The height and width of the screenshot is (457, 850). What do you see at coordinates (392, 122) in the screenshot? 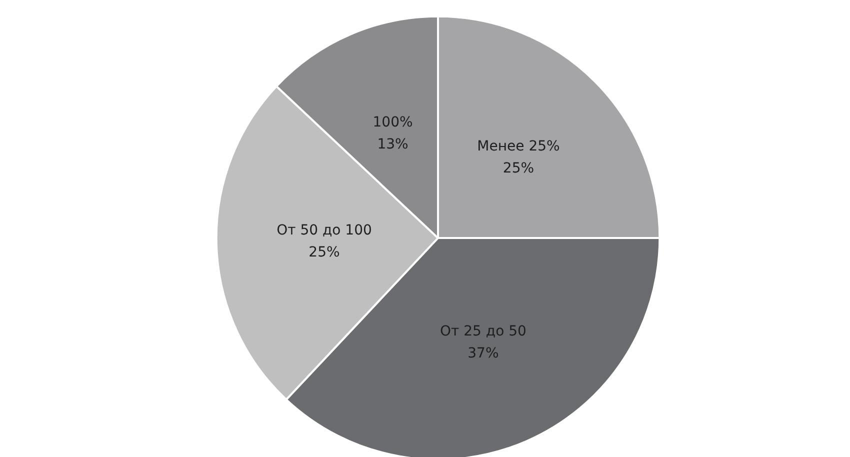
I see `slice-label: 100%` at bounding box center [392, 122].